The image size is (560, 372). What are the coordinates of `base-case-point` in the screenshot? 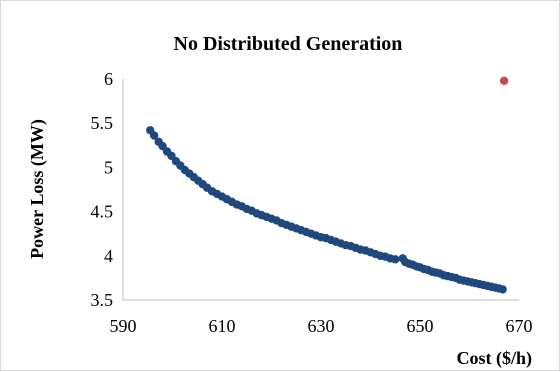 It's located at (504, 80).